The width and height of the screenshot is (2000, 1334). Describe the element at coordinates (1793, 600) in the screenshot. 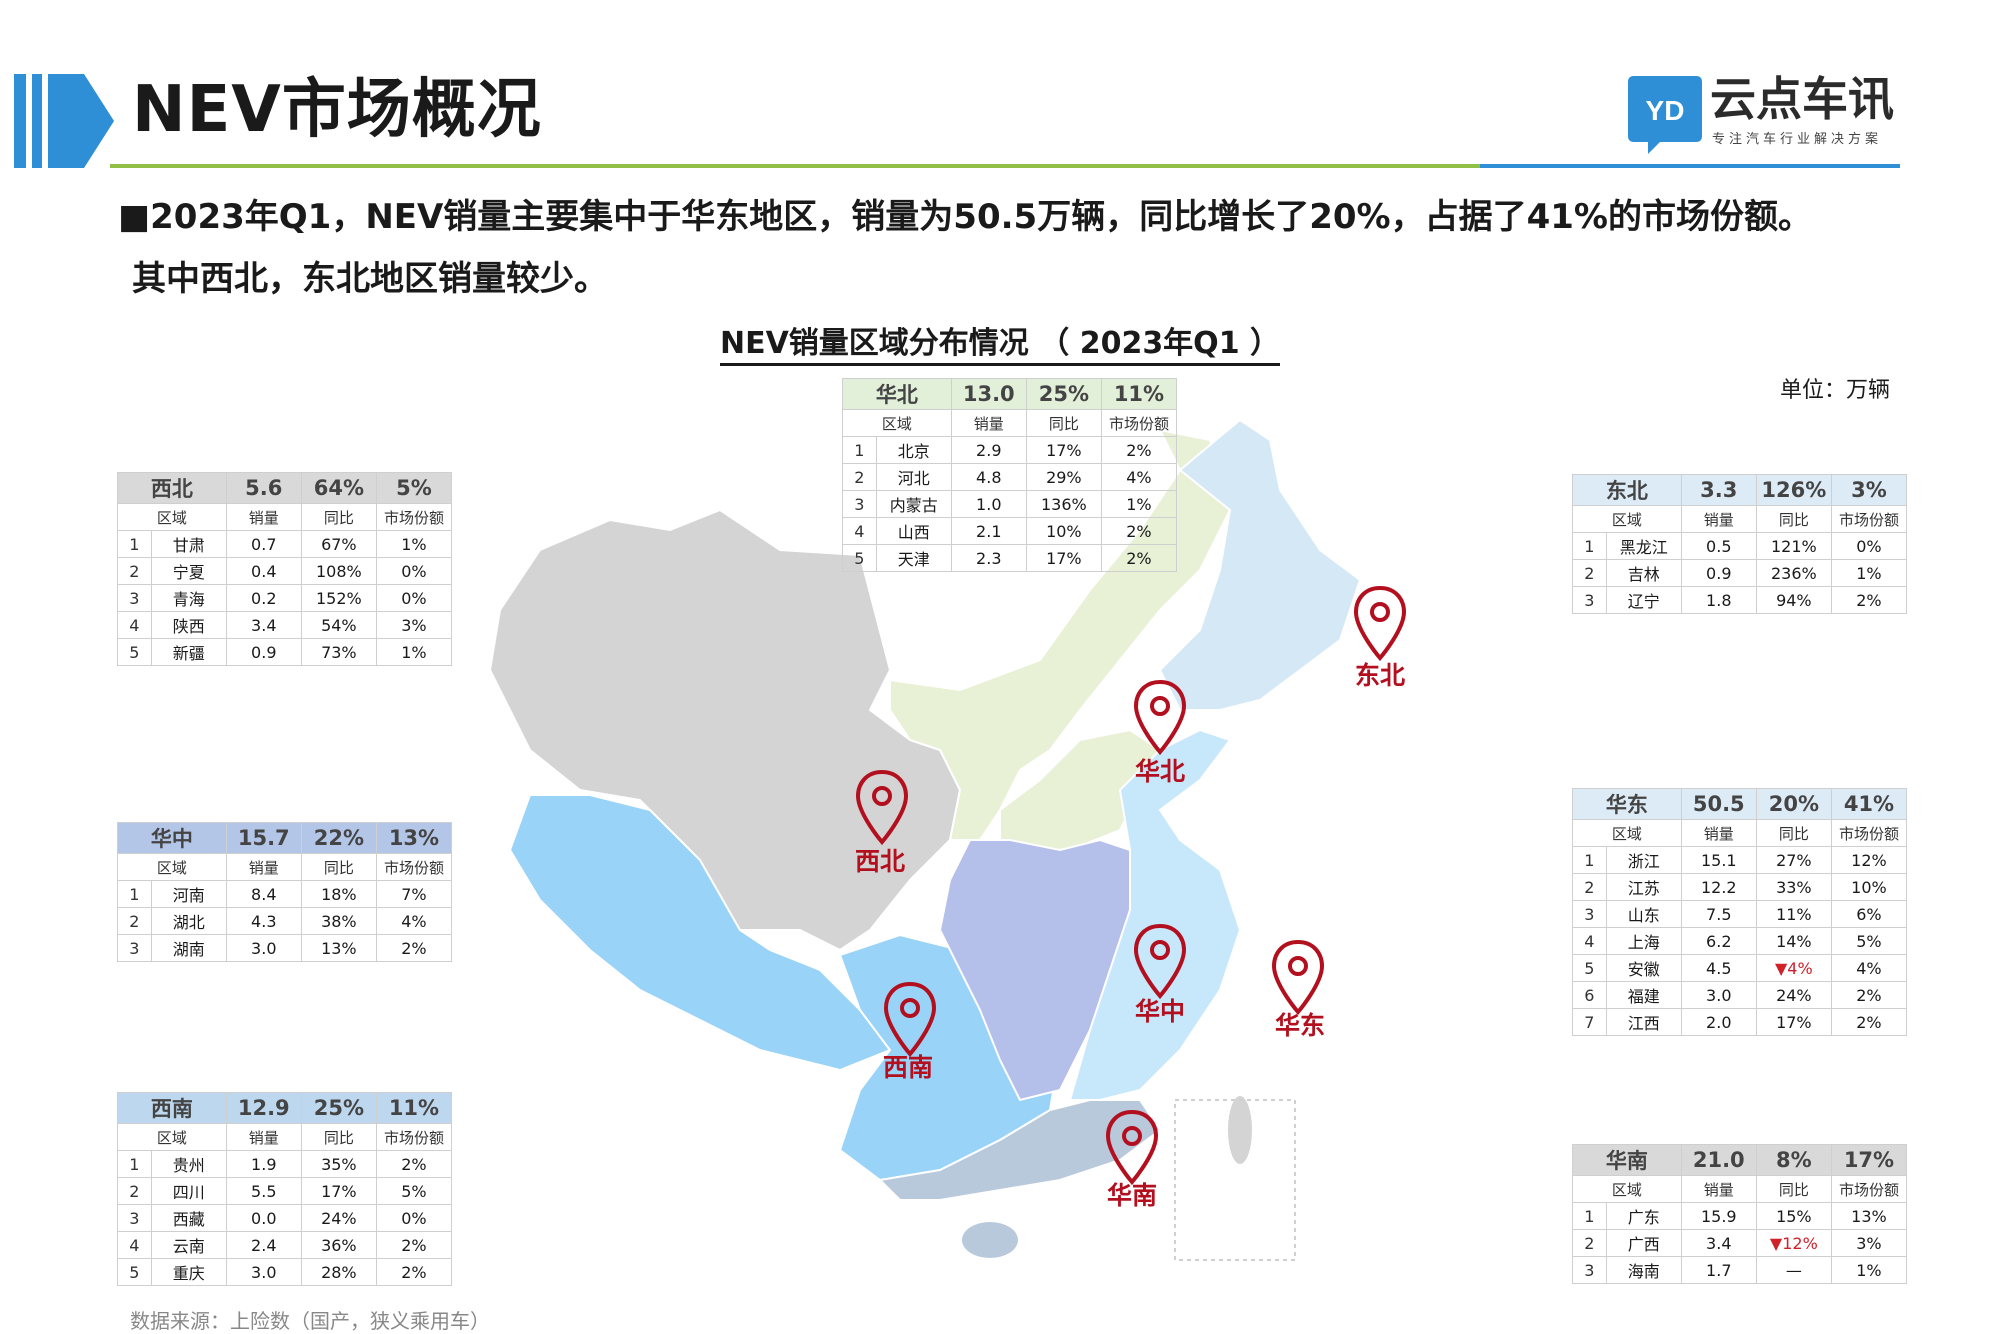

I see `row-yoy: 94%` at that location.